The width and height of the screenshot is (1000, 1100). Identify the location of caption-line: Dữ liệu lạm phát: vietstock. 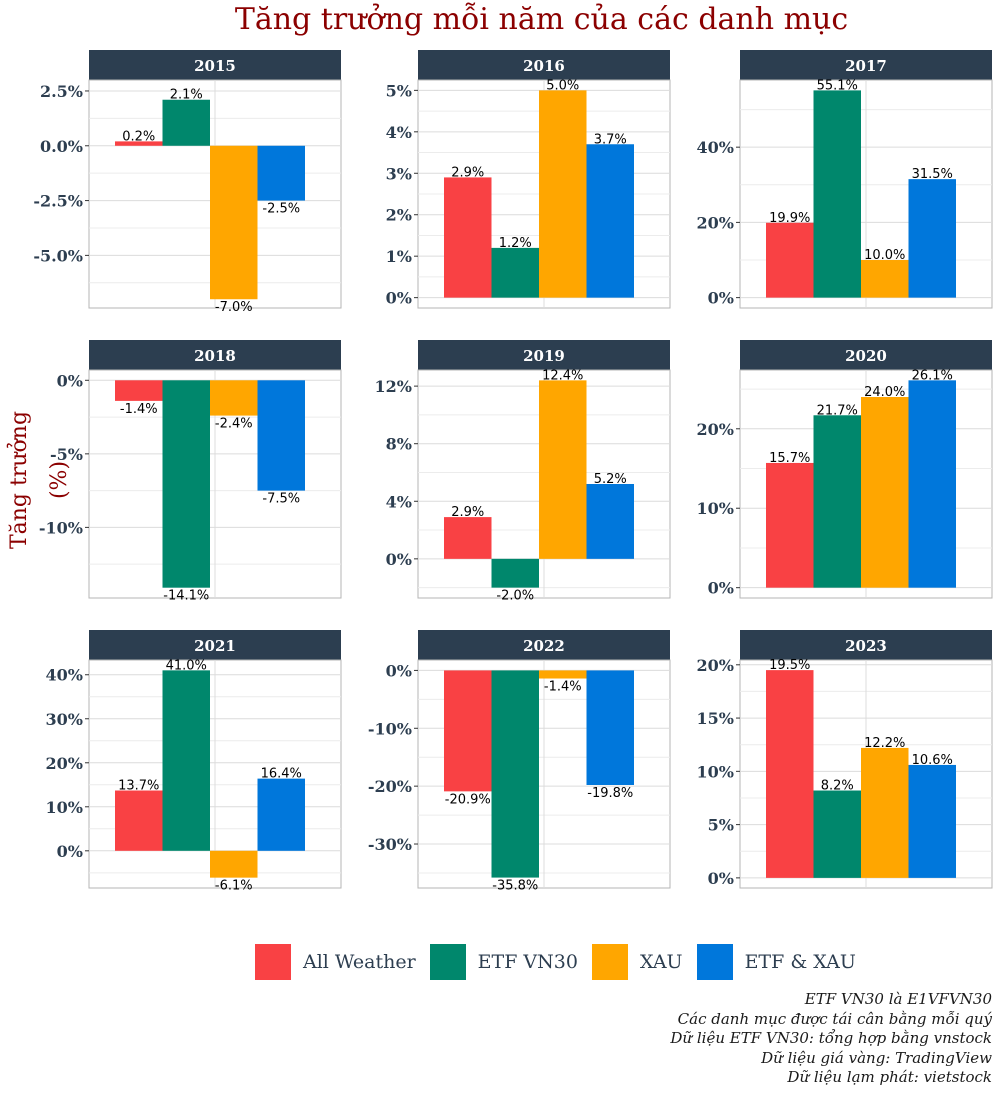
(889, 1077).